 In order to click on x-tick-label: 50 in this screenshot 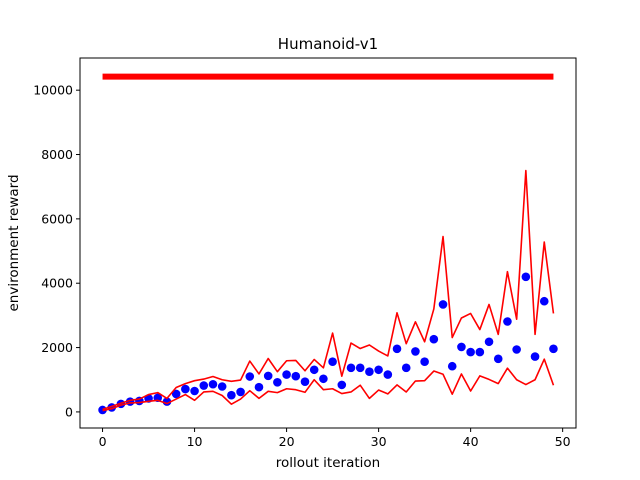, I will do `click(563, 441)`.